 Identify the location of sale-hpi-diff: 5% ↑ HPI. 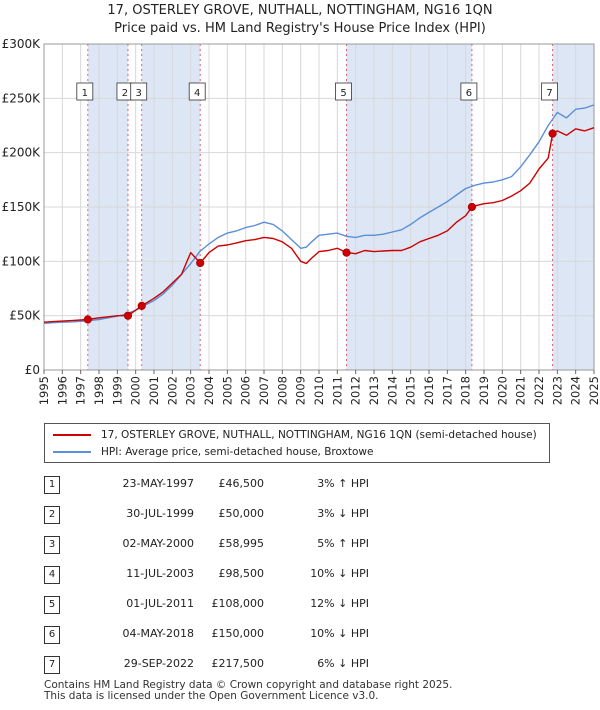
(343, 543).